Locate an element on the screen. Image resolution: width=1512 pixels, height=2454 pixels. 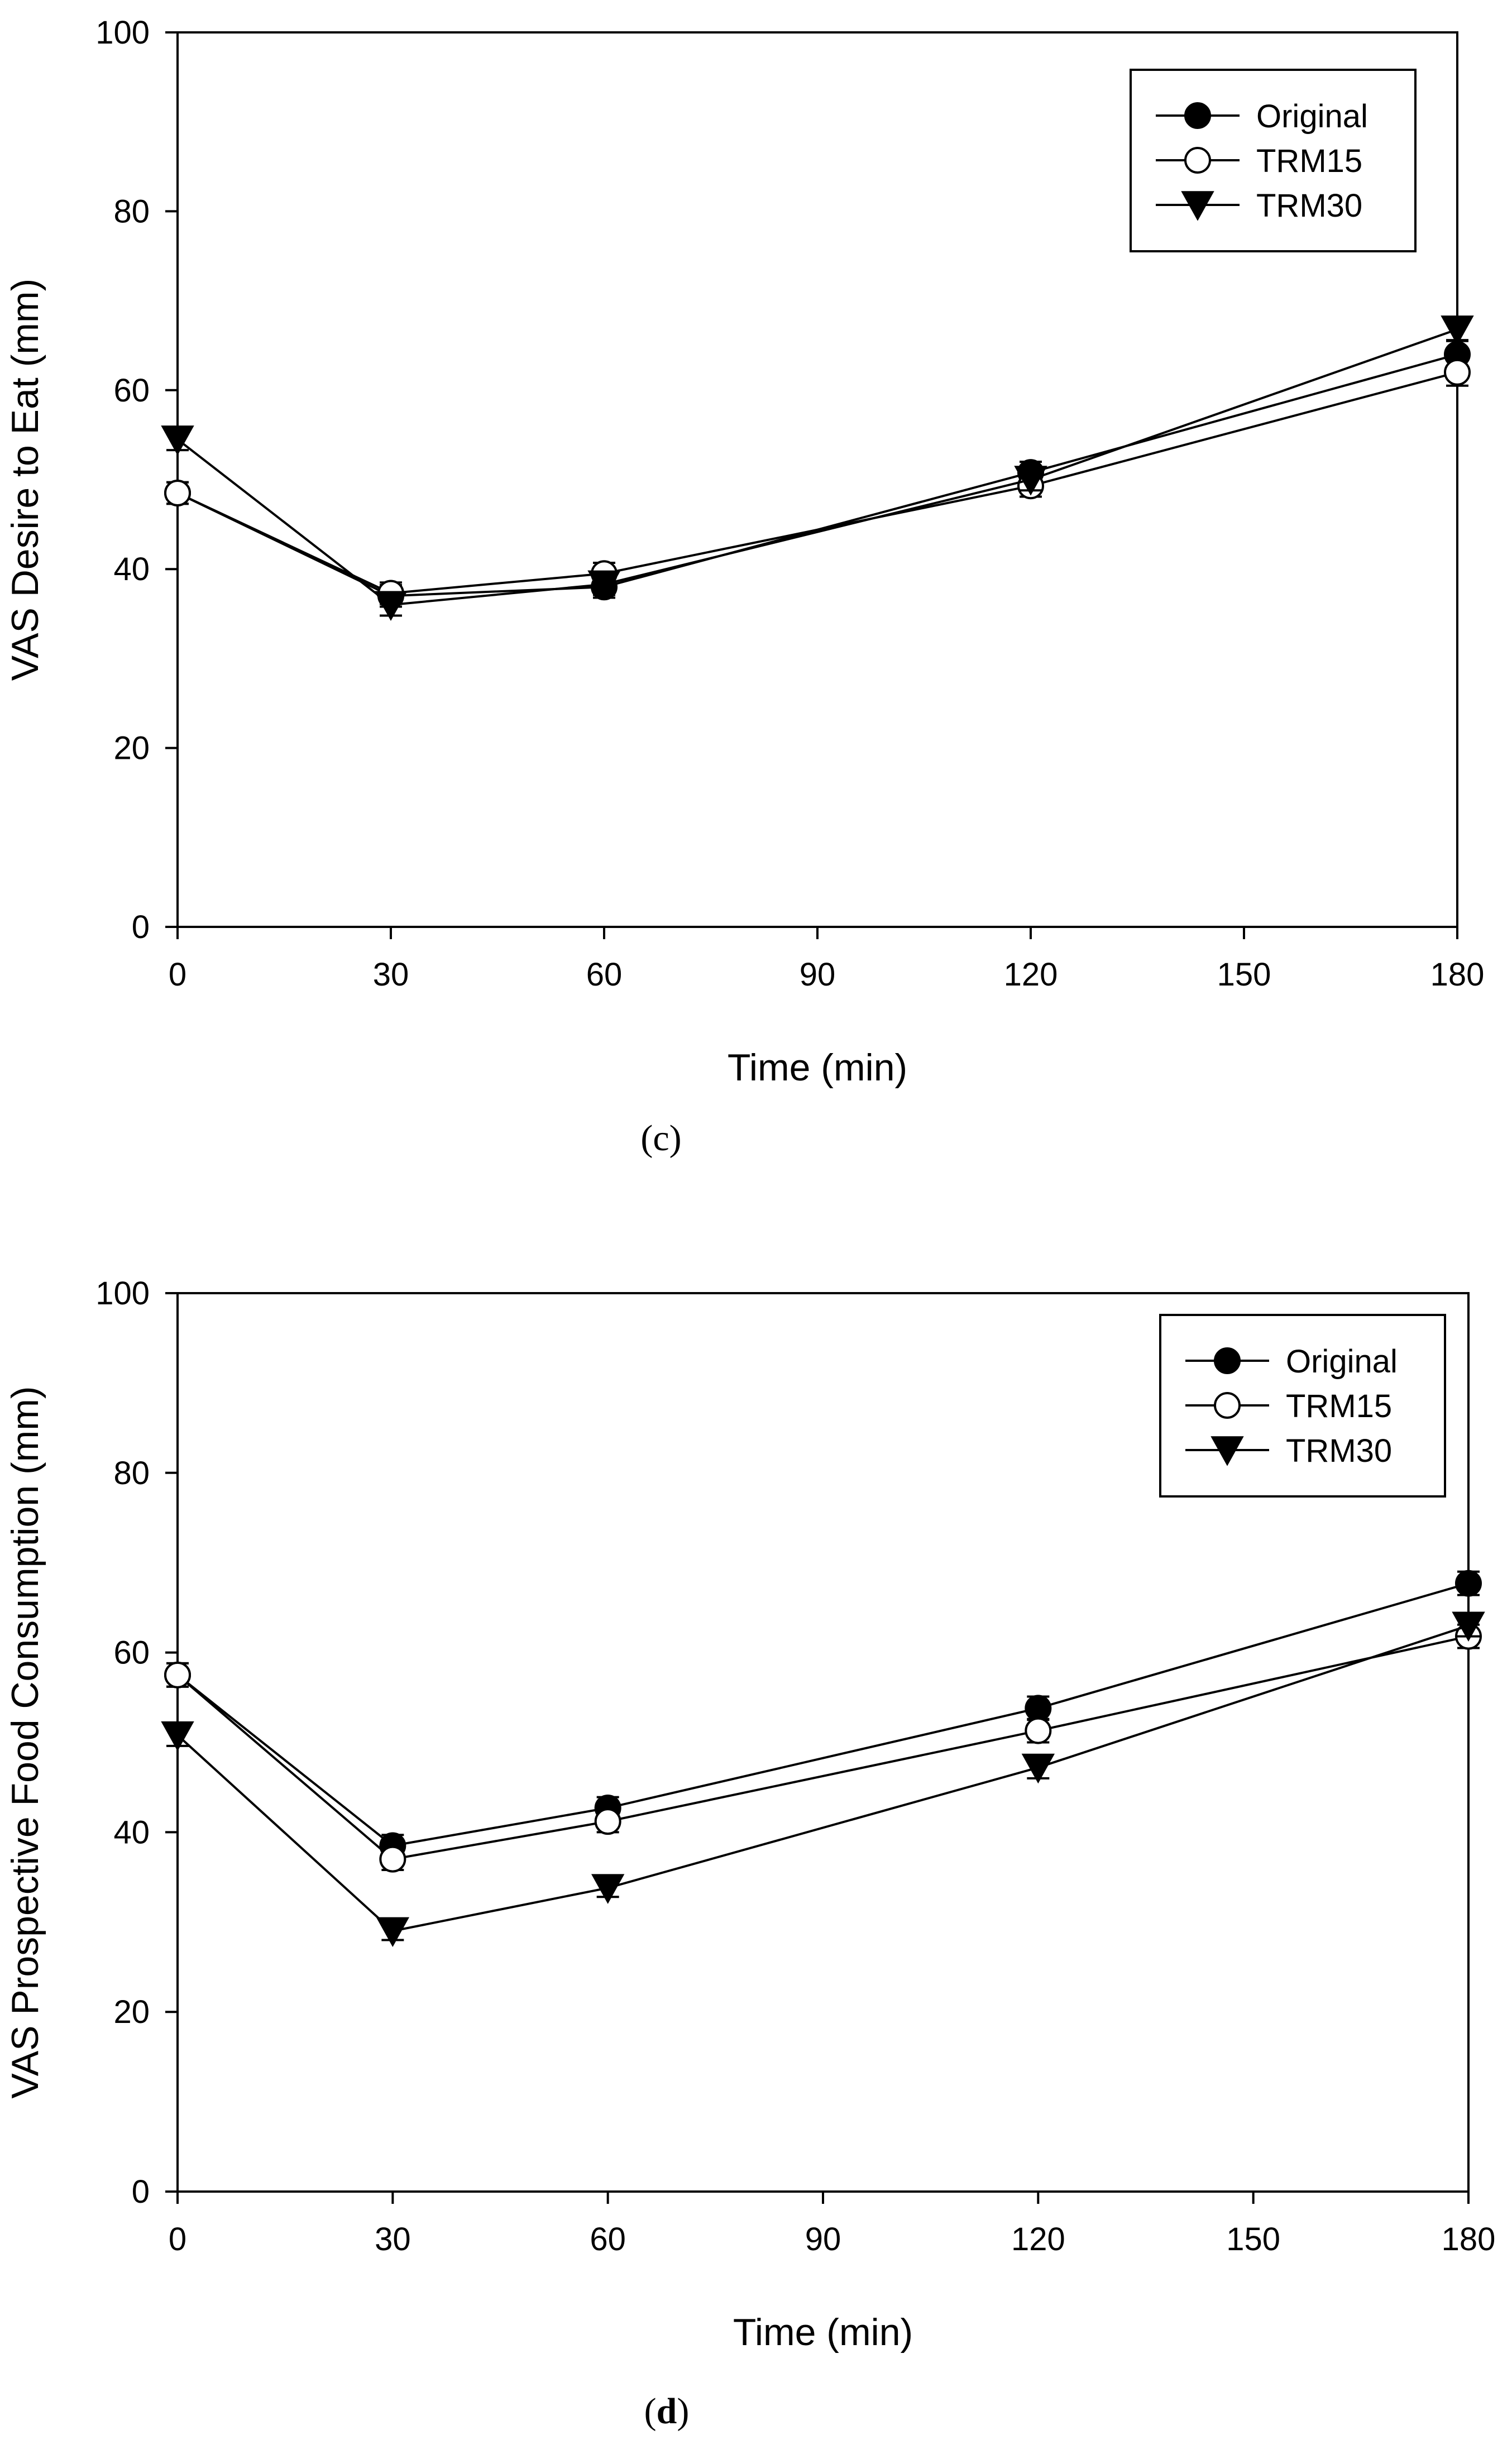
y-axis-label: VAS Desire to Eat (mm) is located at coordinates (25, 480).